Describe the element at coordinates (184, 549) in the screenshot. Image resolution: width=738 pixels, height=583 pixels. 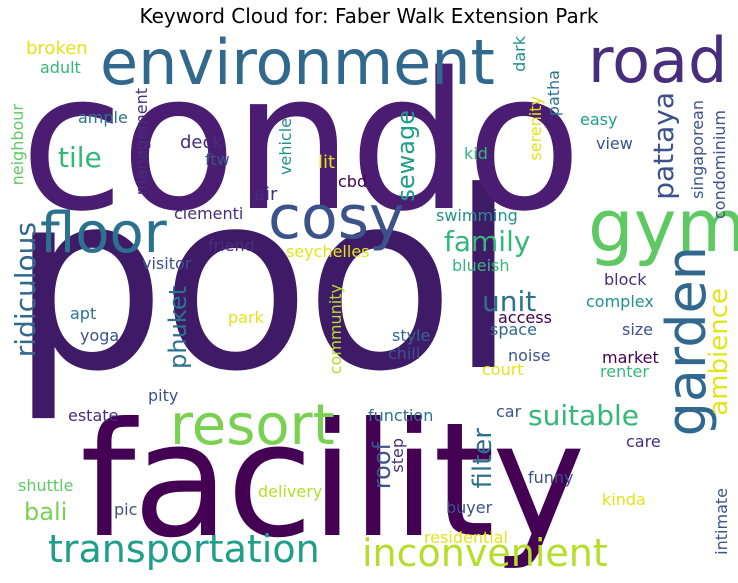
I see `word-transportation: transportation` at that location.